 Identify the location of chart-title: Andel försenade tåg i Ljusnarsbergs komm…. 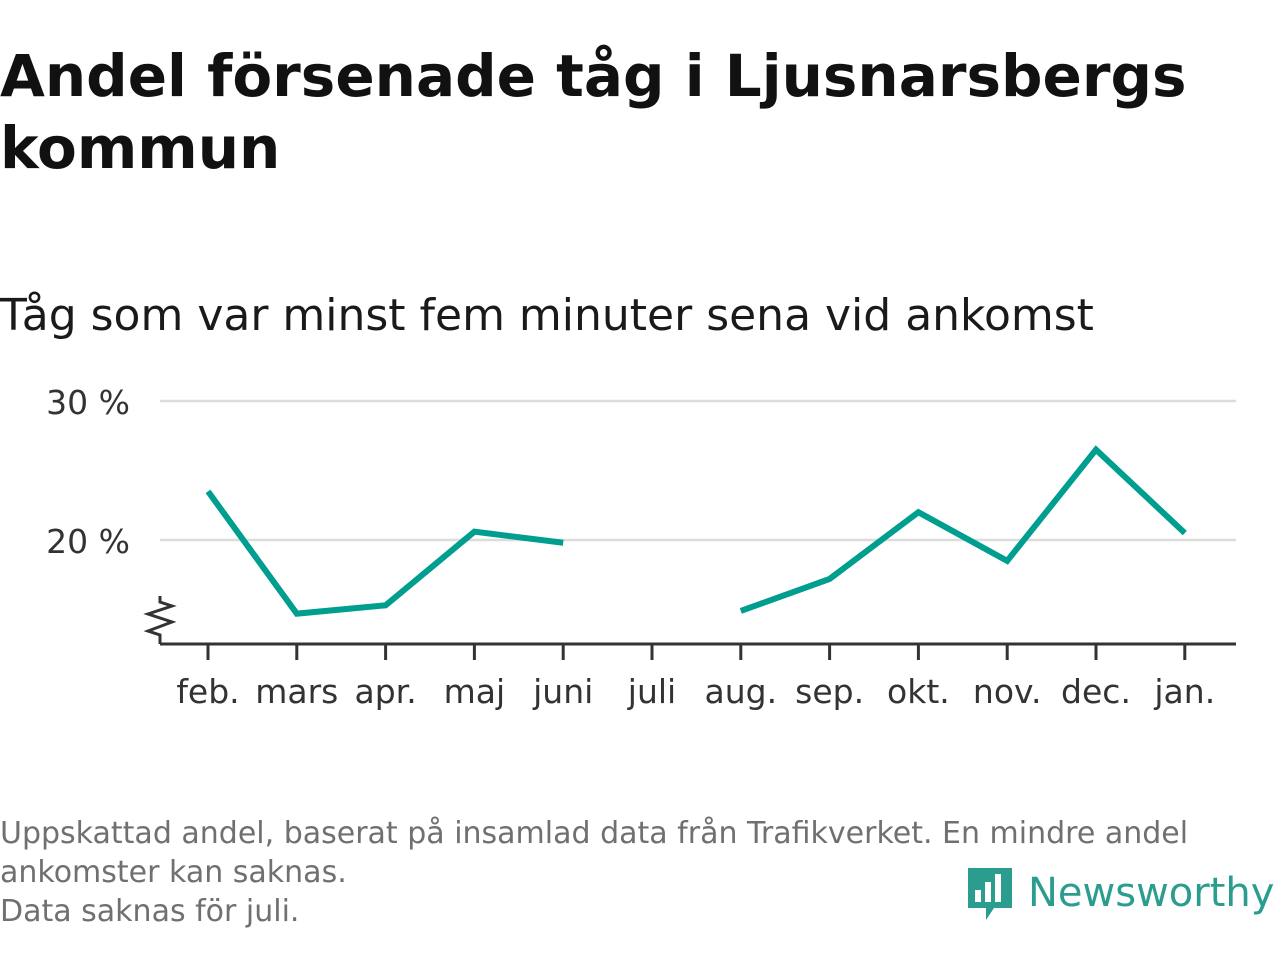
(593, 112).